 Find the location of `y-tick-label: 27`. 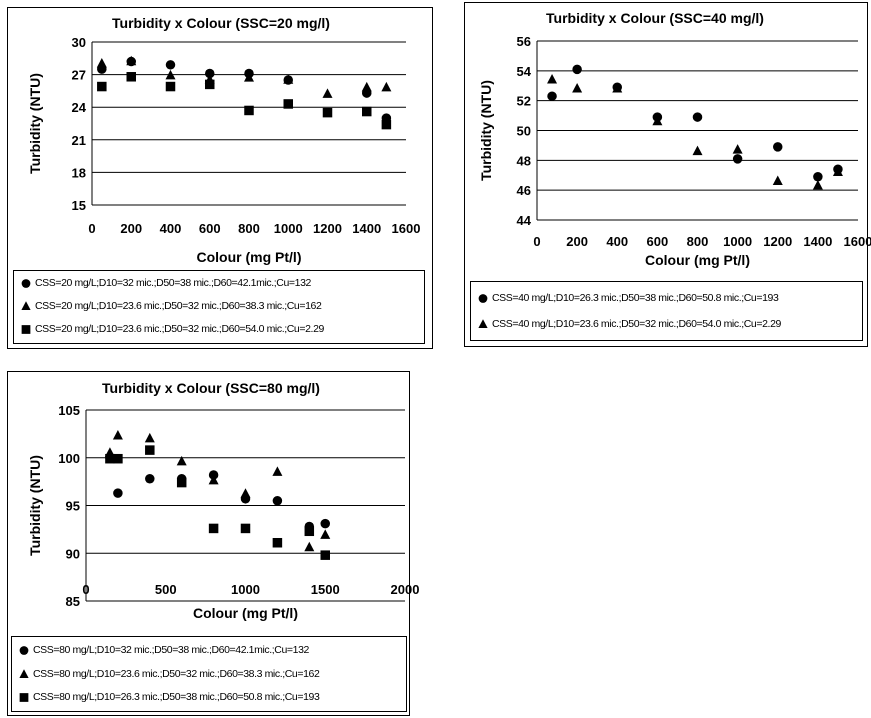

y-tick-label: 27 is located at coordinates (79, 75).